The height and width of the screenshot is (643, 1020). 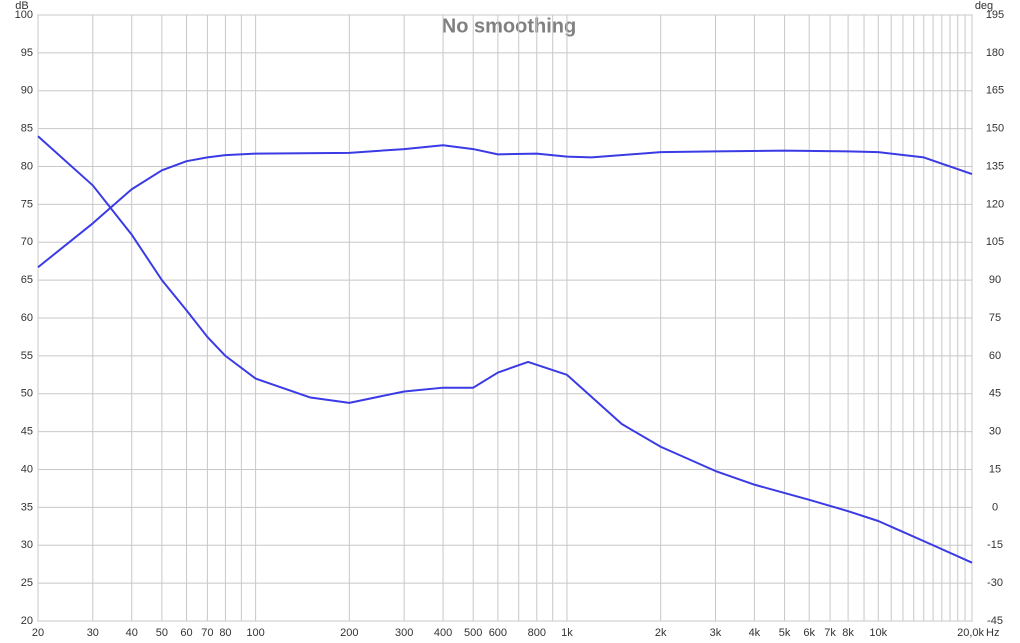 I want to click on y2-tick-label: 105, so click(x=995, y=242).